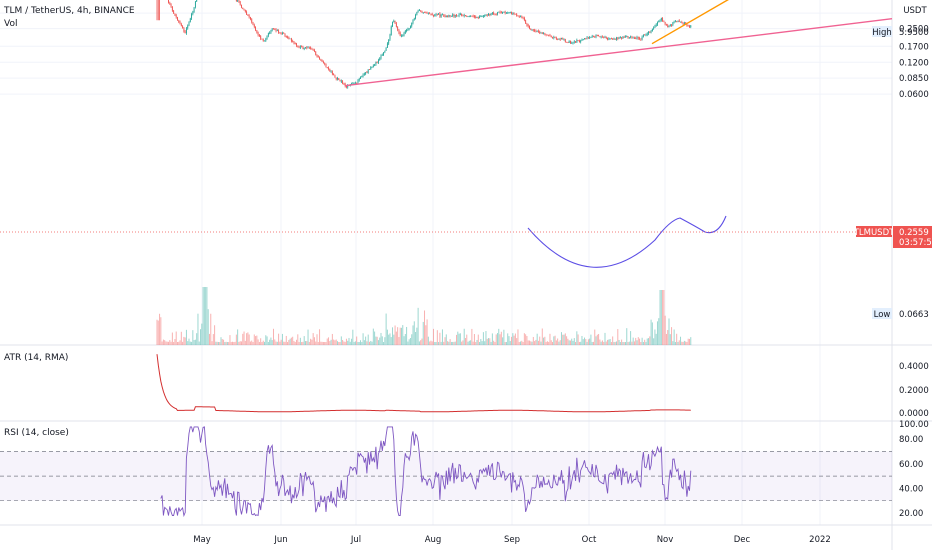 This screenshot has height=550, width=932. What do you see at coordinates (914, 47) in the screenshot?
I see `price-tick-label: 0.1700` at bounding box center [914, 47].